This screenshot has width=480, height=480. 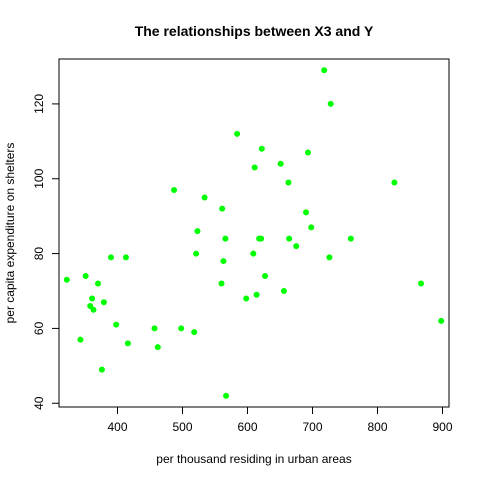 What do you see at coordinates (247, 427) in the screenshot?
I see `x-tick-label: 600` at bounding box center [247, 427].